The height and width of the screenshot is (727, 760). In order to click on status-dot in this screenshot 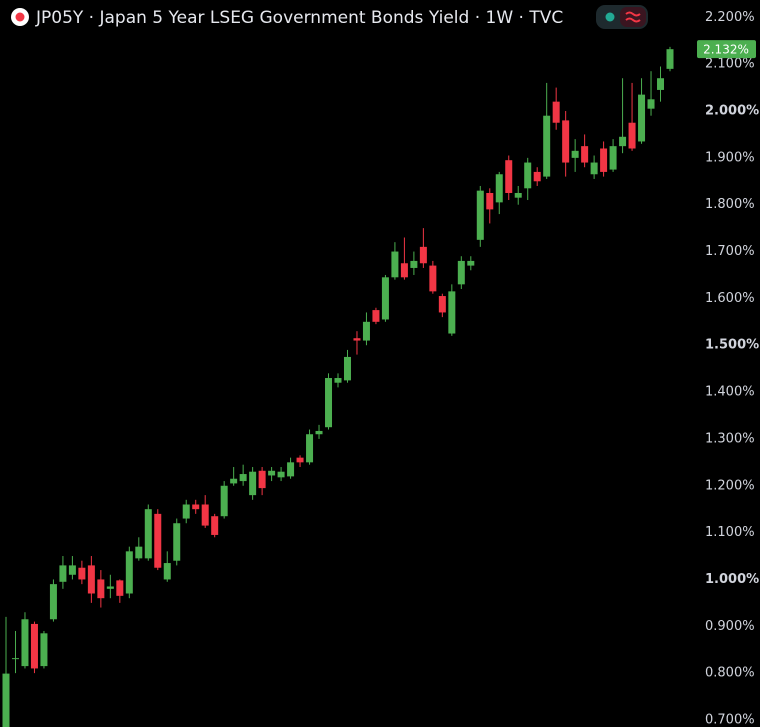, I will do `click(610, 17)`.